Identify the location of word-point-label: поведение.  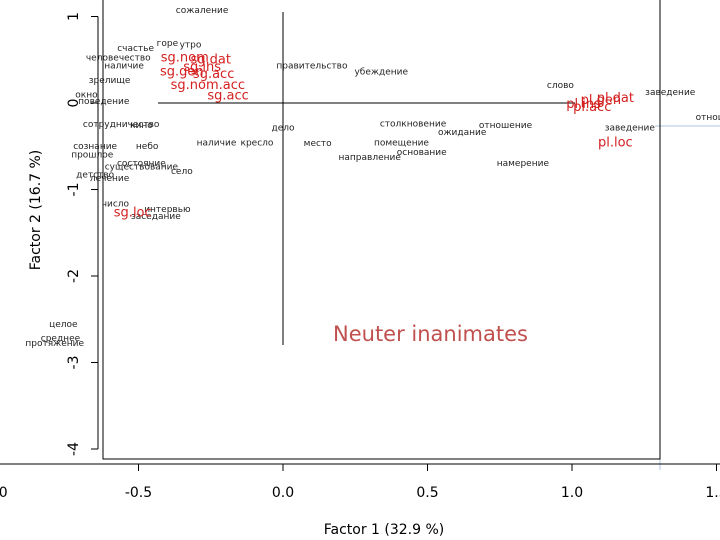
(104, 102).